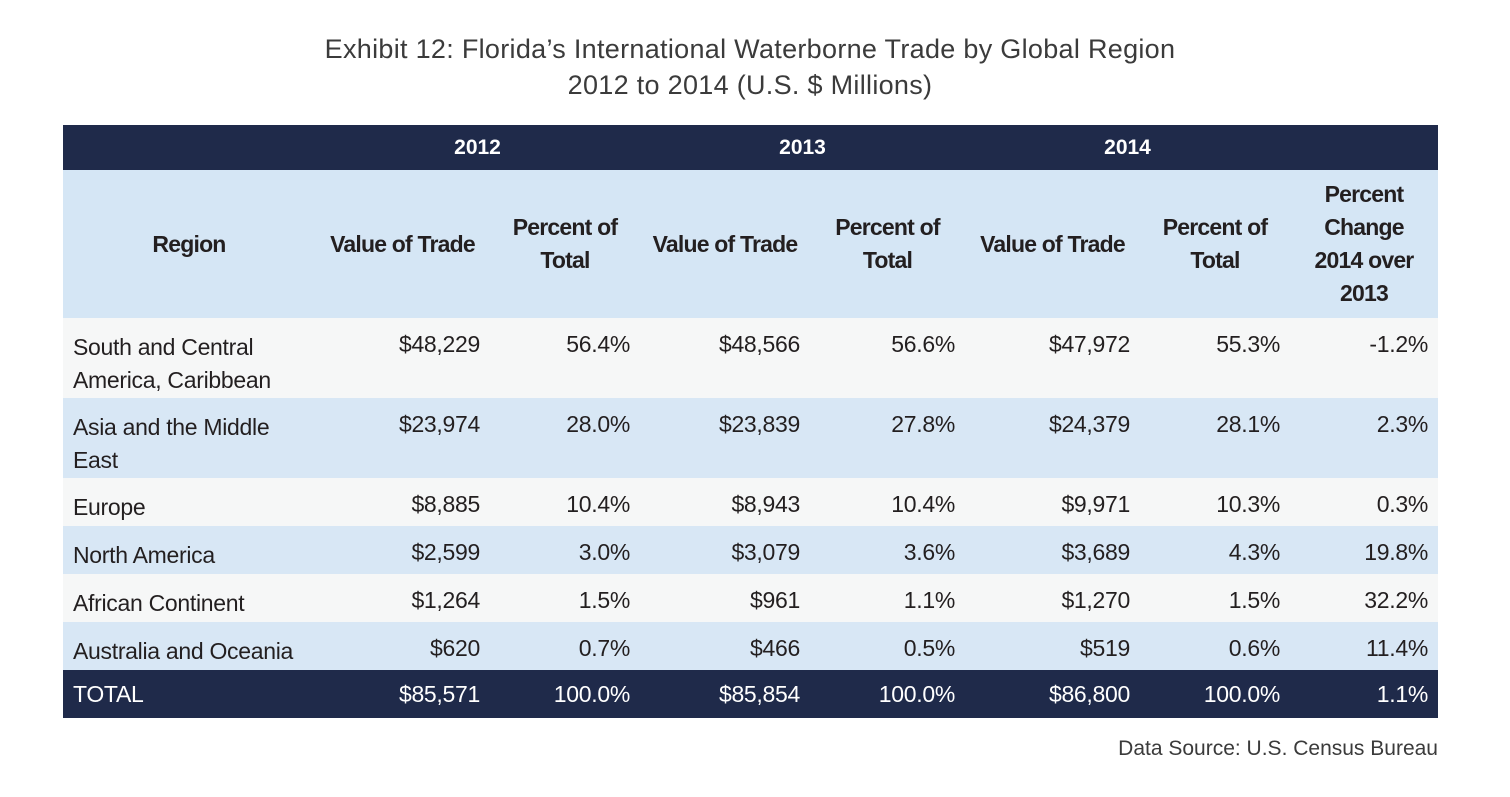 This screenshot has height=797, width=1510. Describe the element at coordinates (1052, 358) in the screenshot. I see `value-cell: $47,972` at that location.